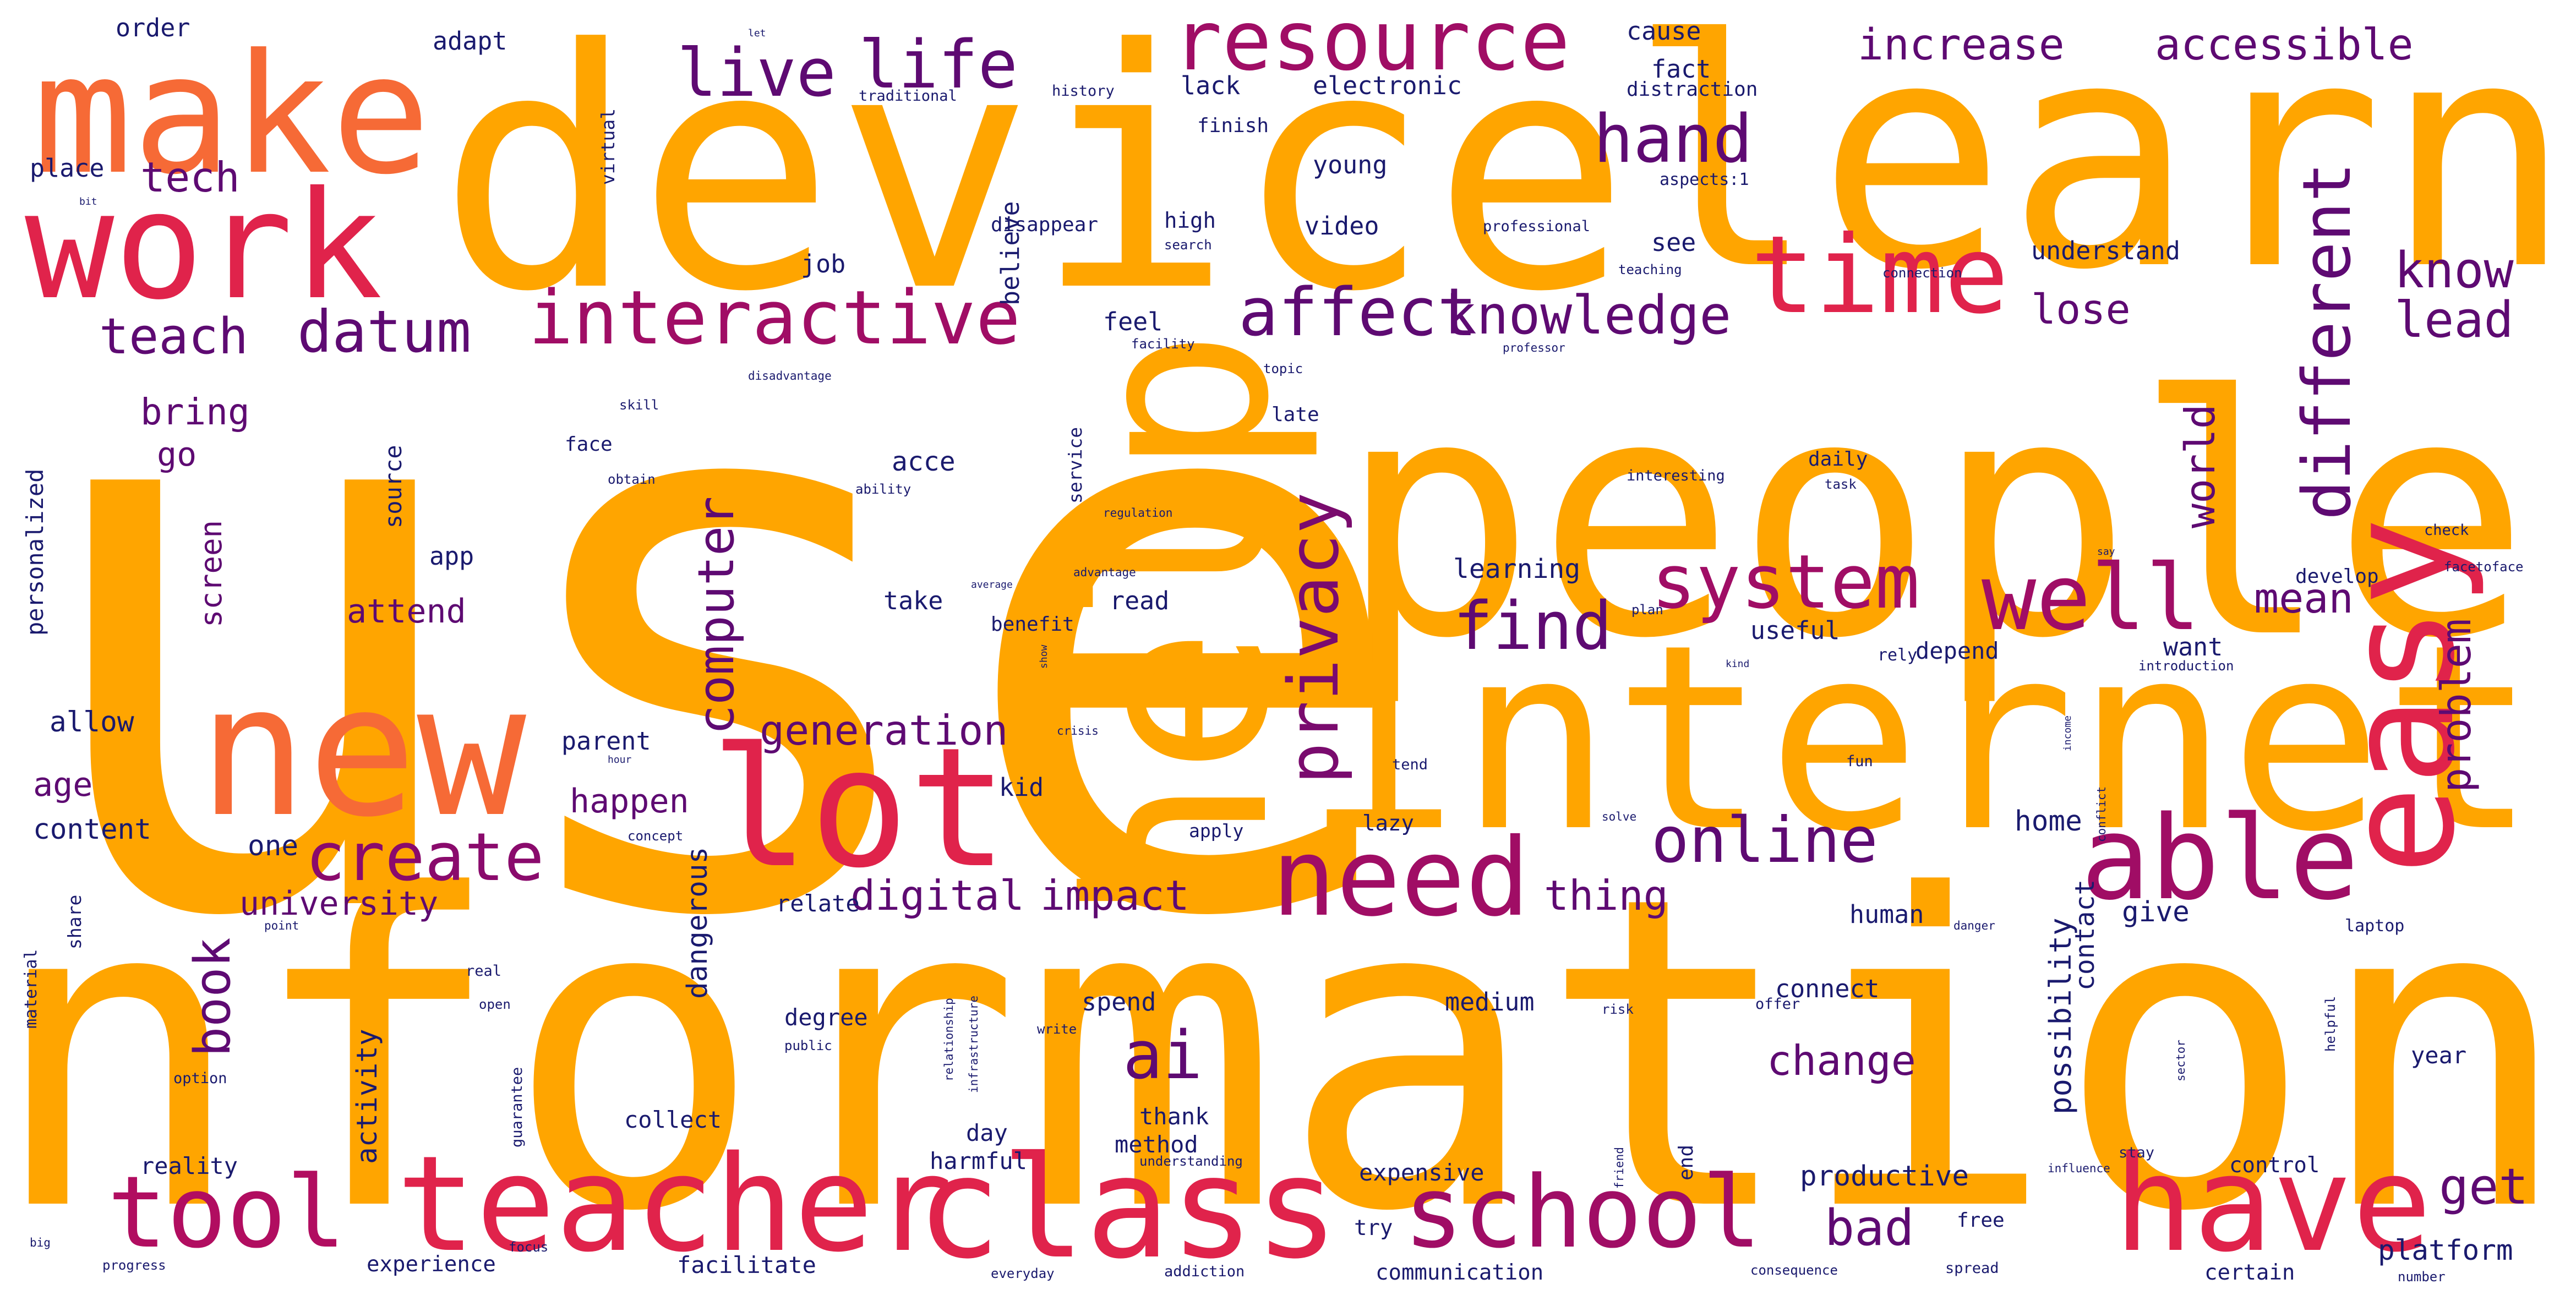 The image size is (2576, 1306). What do you see at coordinates (1692, 89) in the screenshot?
I see `word-distraction: distraction` at bounding box center [1692, 89].